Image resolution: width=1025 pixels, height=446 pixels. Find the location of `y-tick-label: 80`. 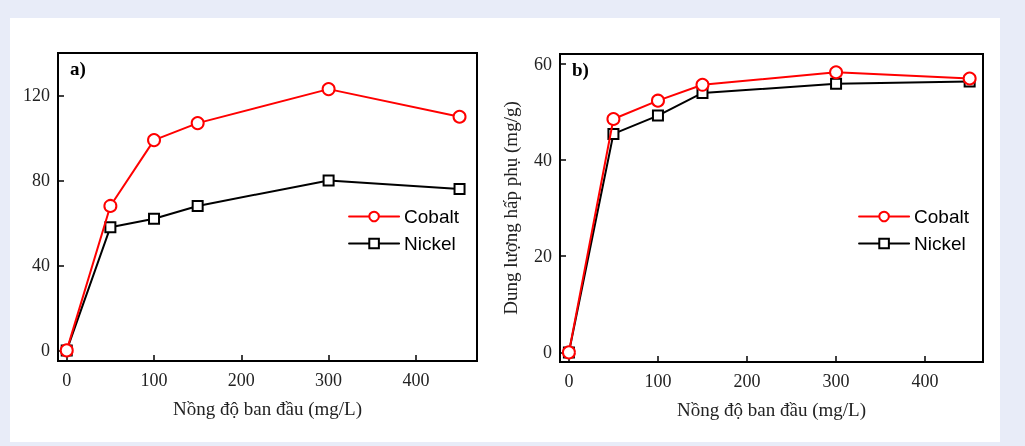

y-tick-label: 80 is located at coordinates (41, 180).